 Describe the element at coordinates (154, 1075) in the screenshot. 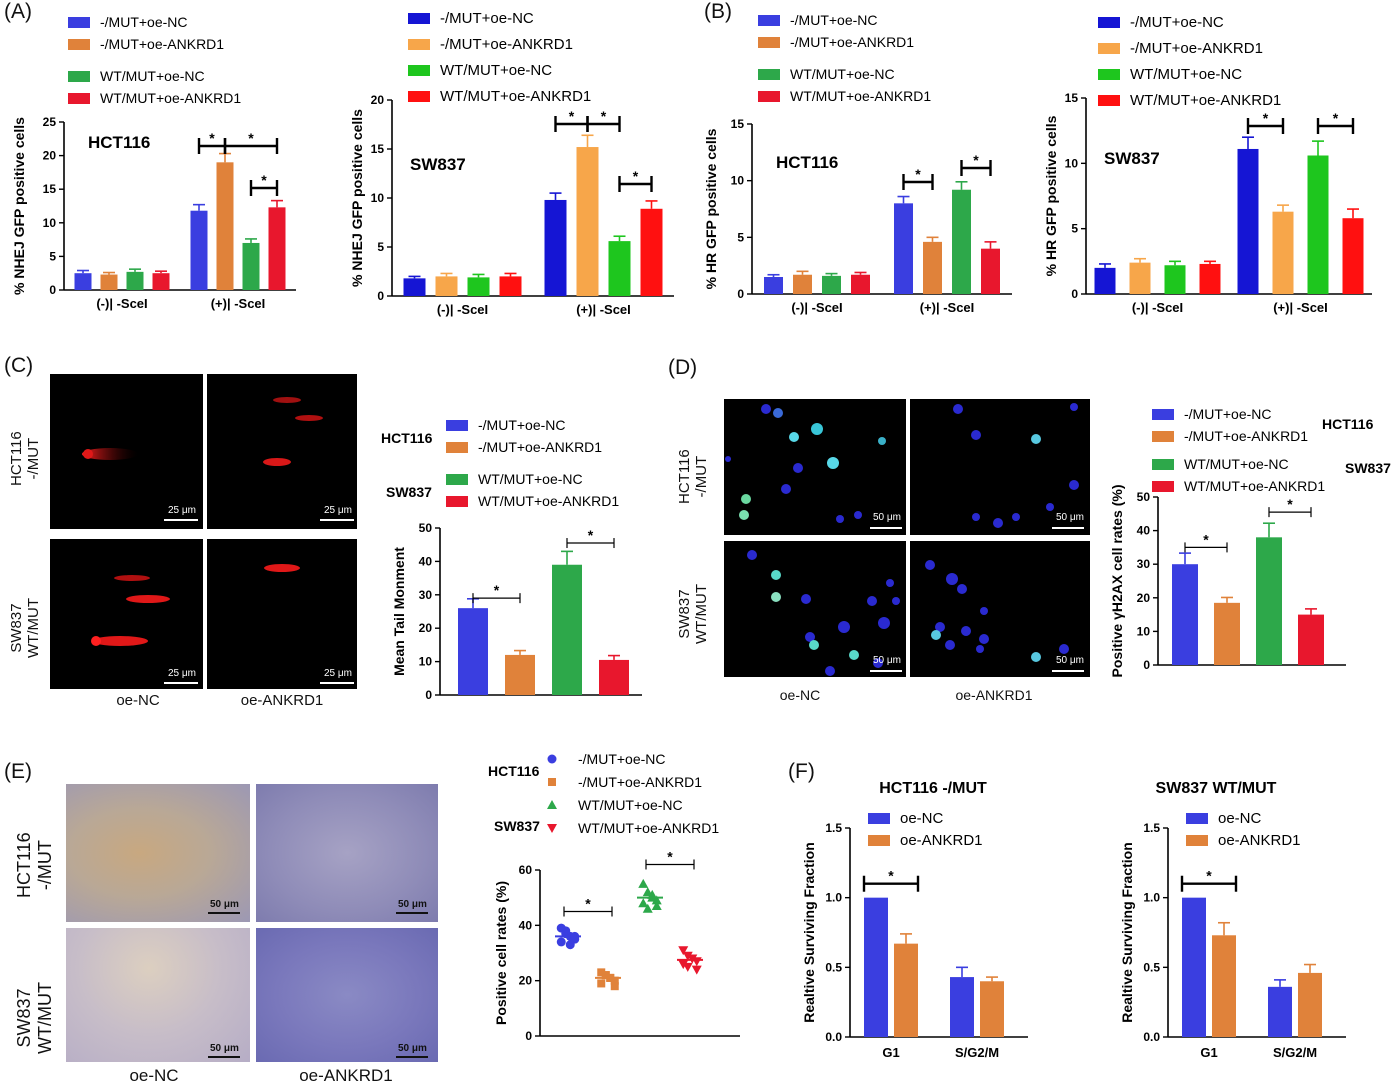

I see `col-label-oe-nc: oe-NC` at that location.